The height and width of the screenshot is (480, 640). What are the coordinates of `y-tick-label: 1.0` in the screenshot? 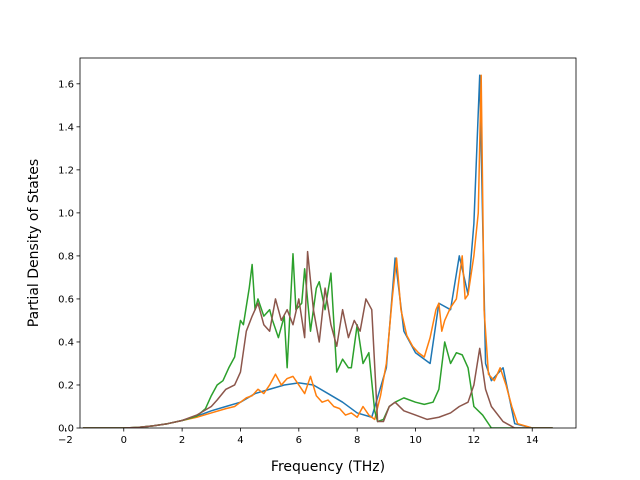 It's located at (66, 213).